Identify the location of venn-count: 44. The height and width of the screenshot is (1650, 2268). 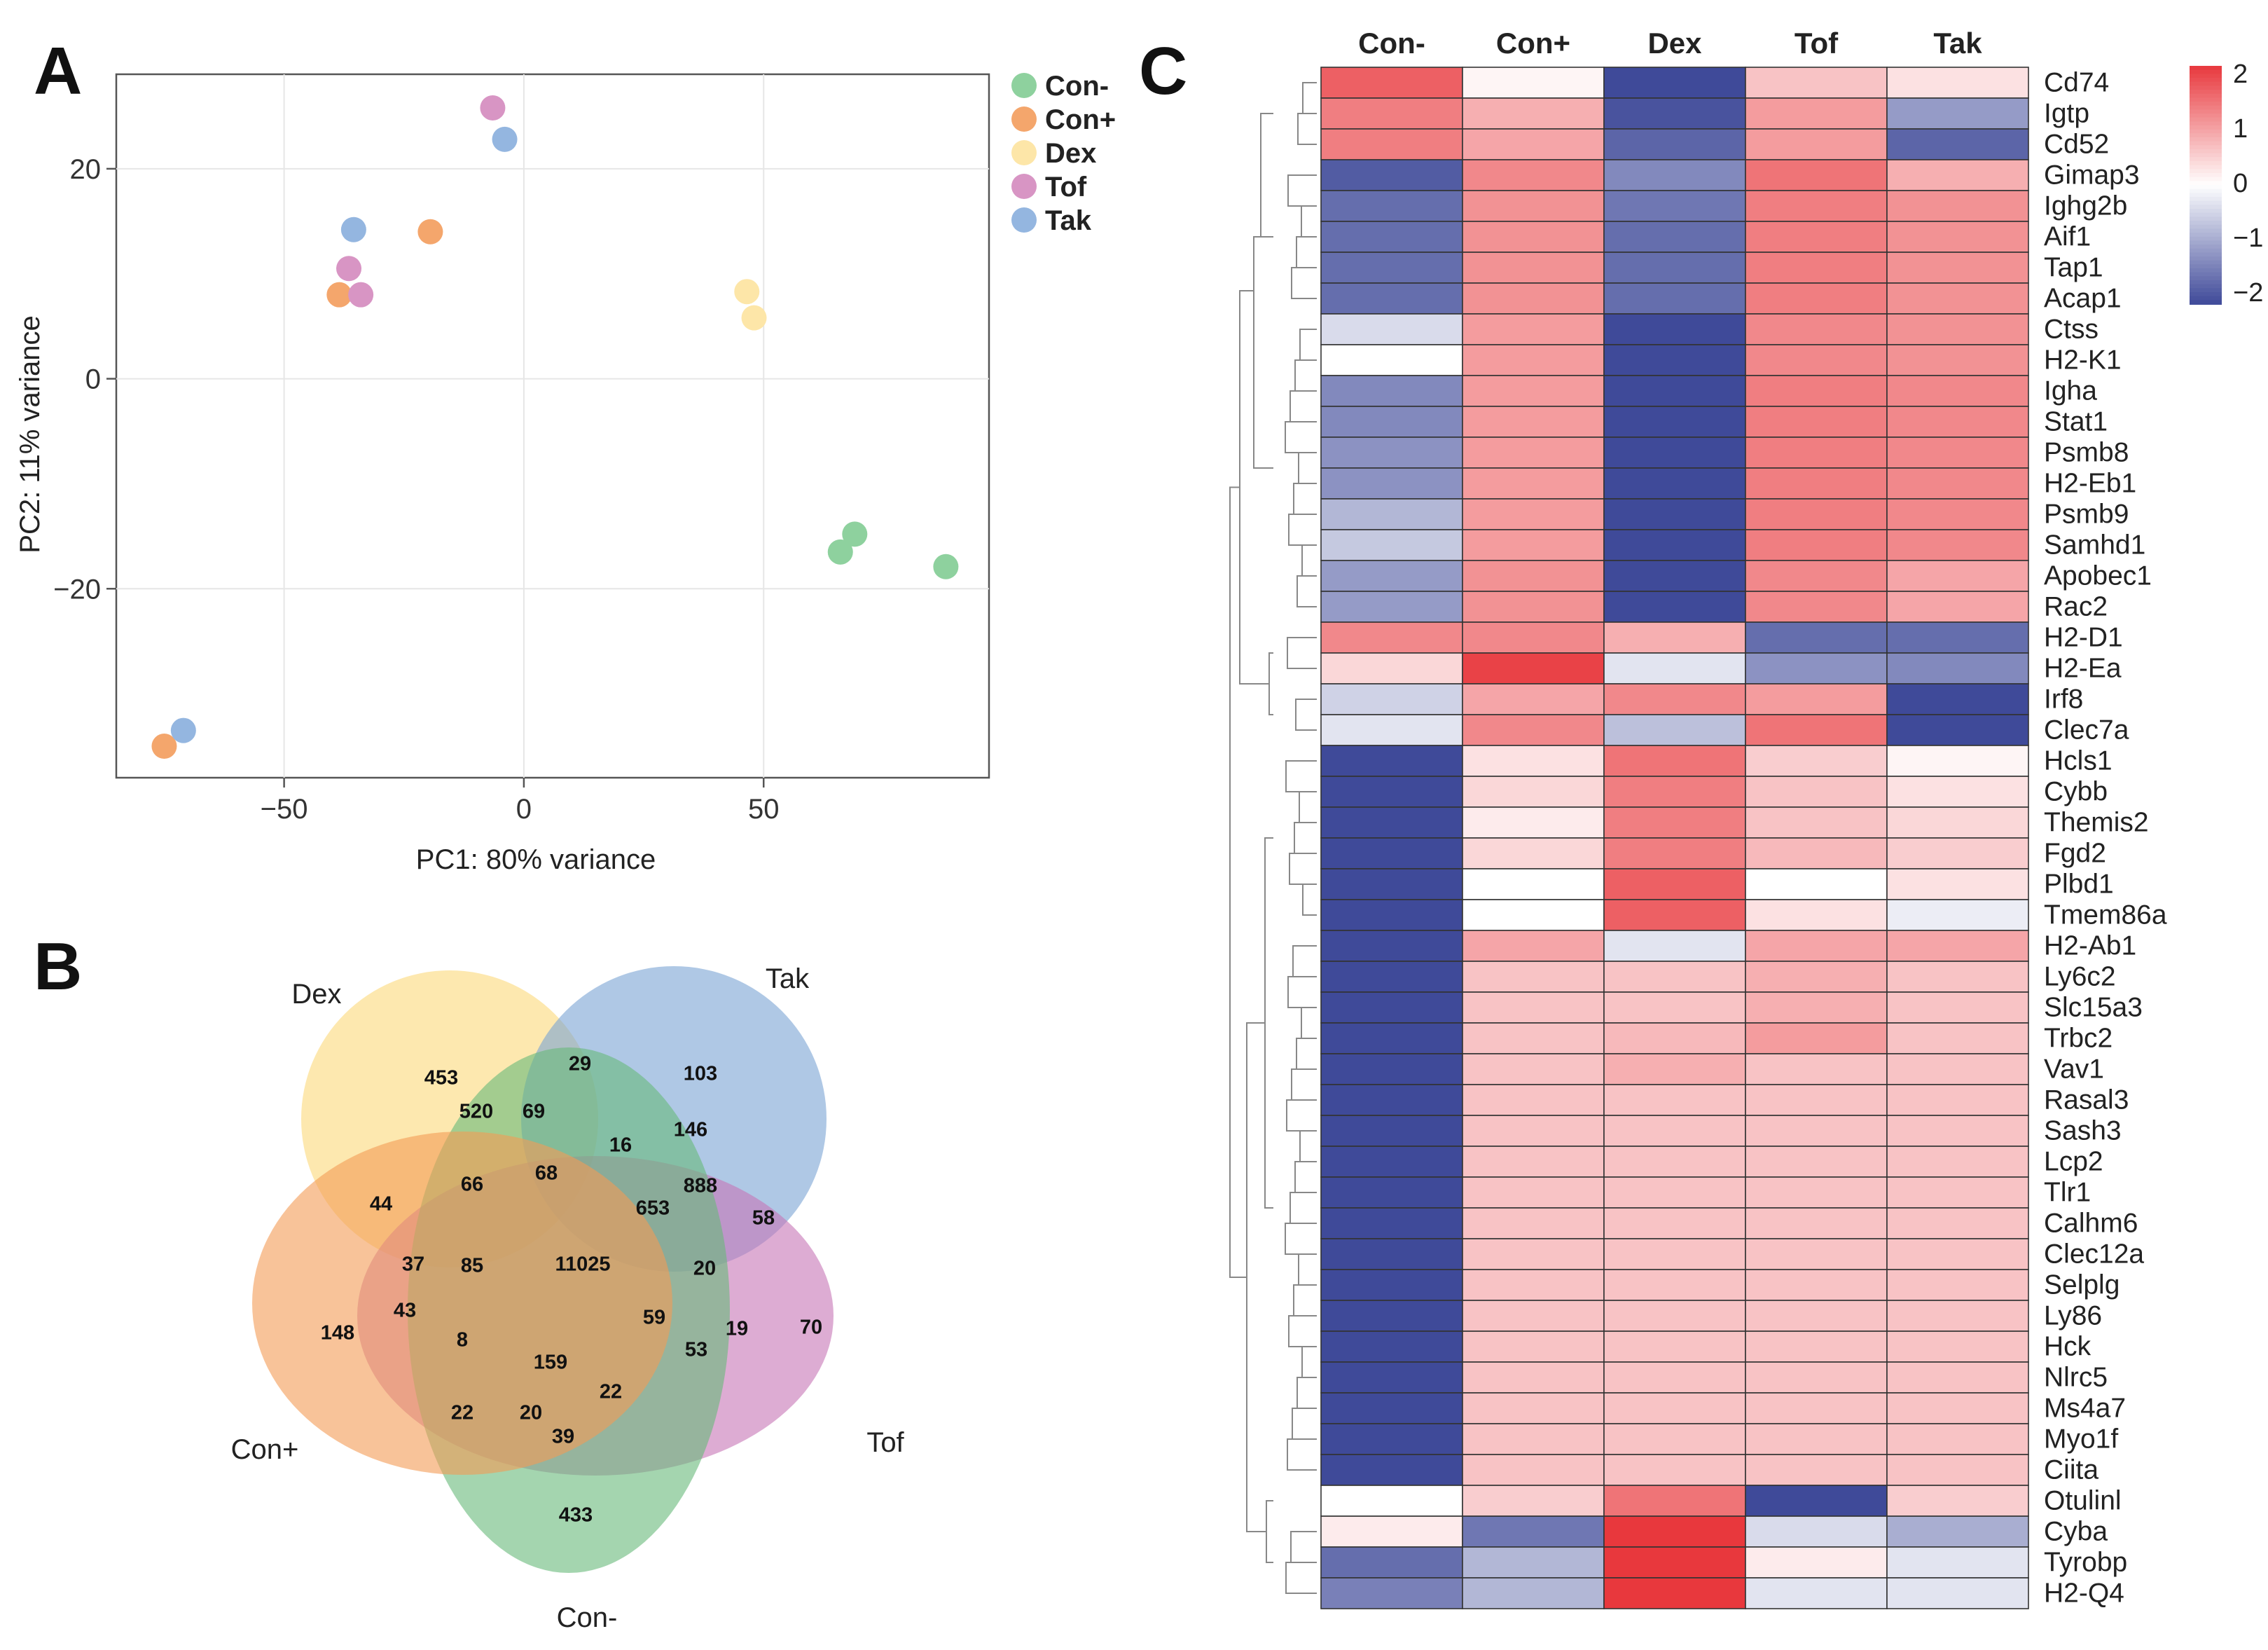
(381, 1204).